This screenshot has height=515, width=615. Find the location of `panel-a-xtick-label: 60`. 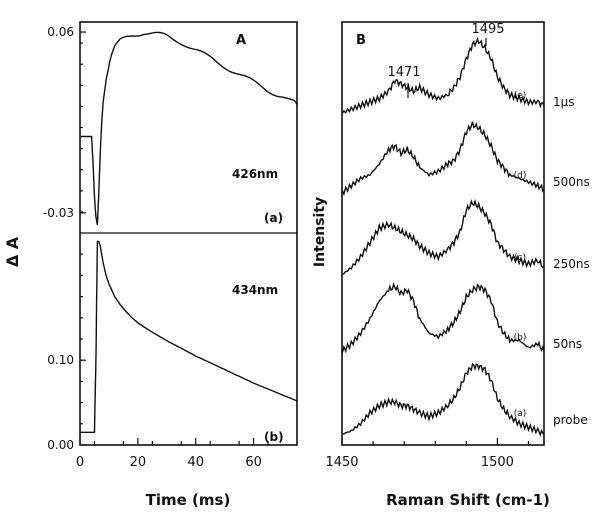

panel-a-xtick-label: 60 is located at coordinates (253, 462).